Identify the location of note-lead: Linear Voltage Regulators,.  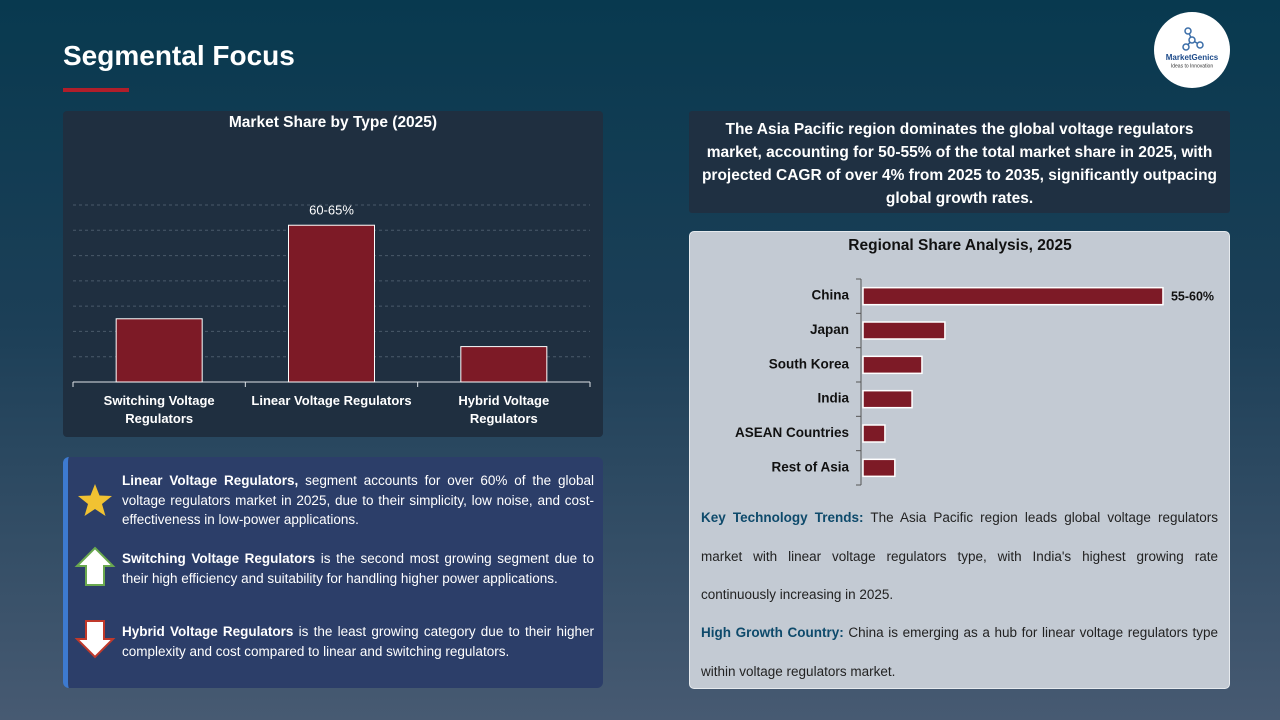
(210, 480).